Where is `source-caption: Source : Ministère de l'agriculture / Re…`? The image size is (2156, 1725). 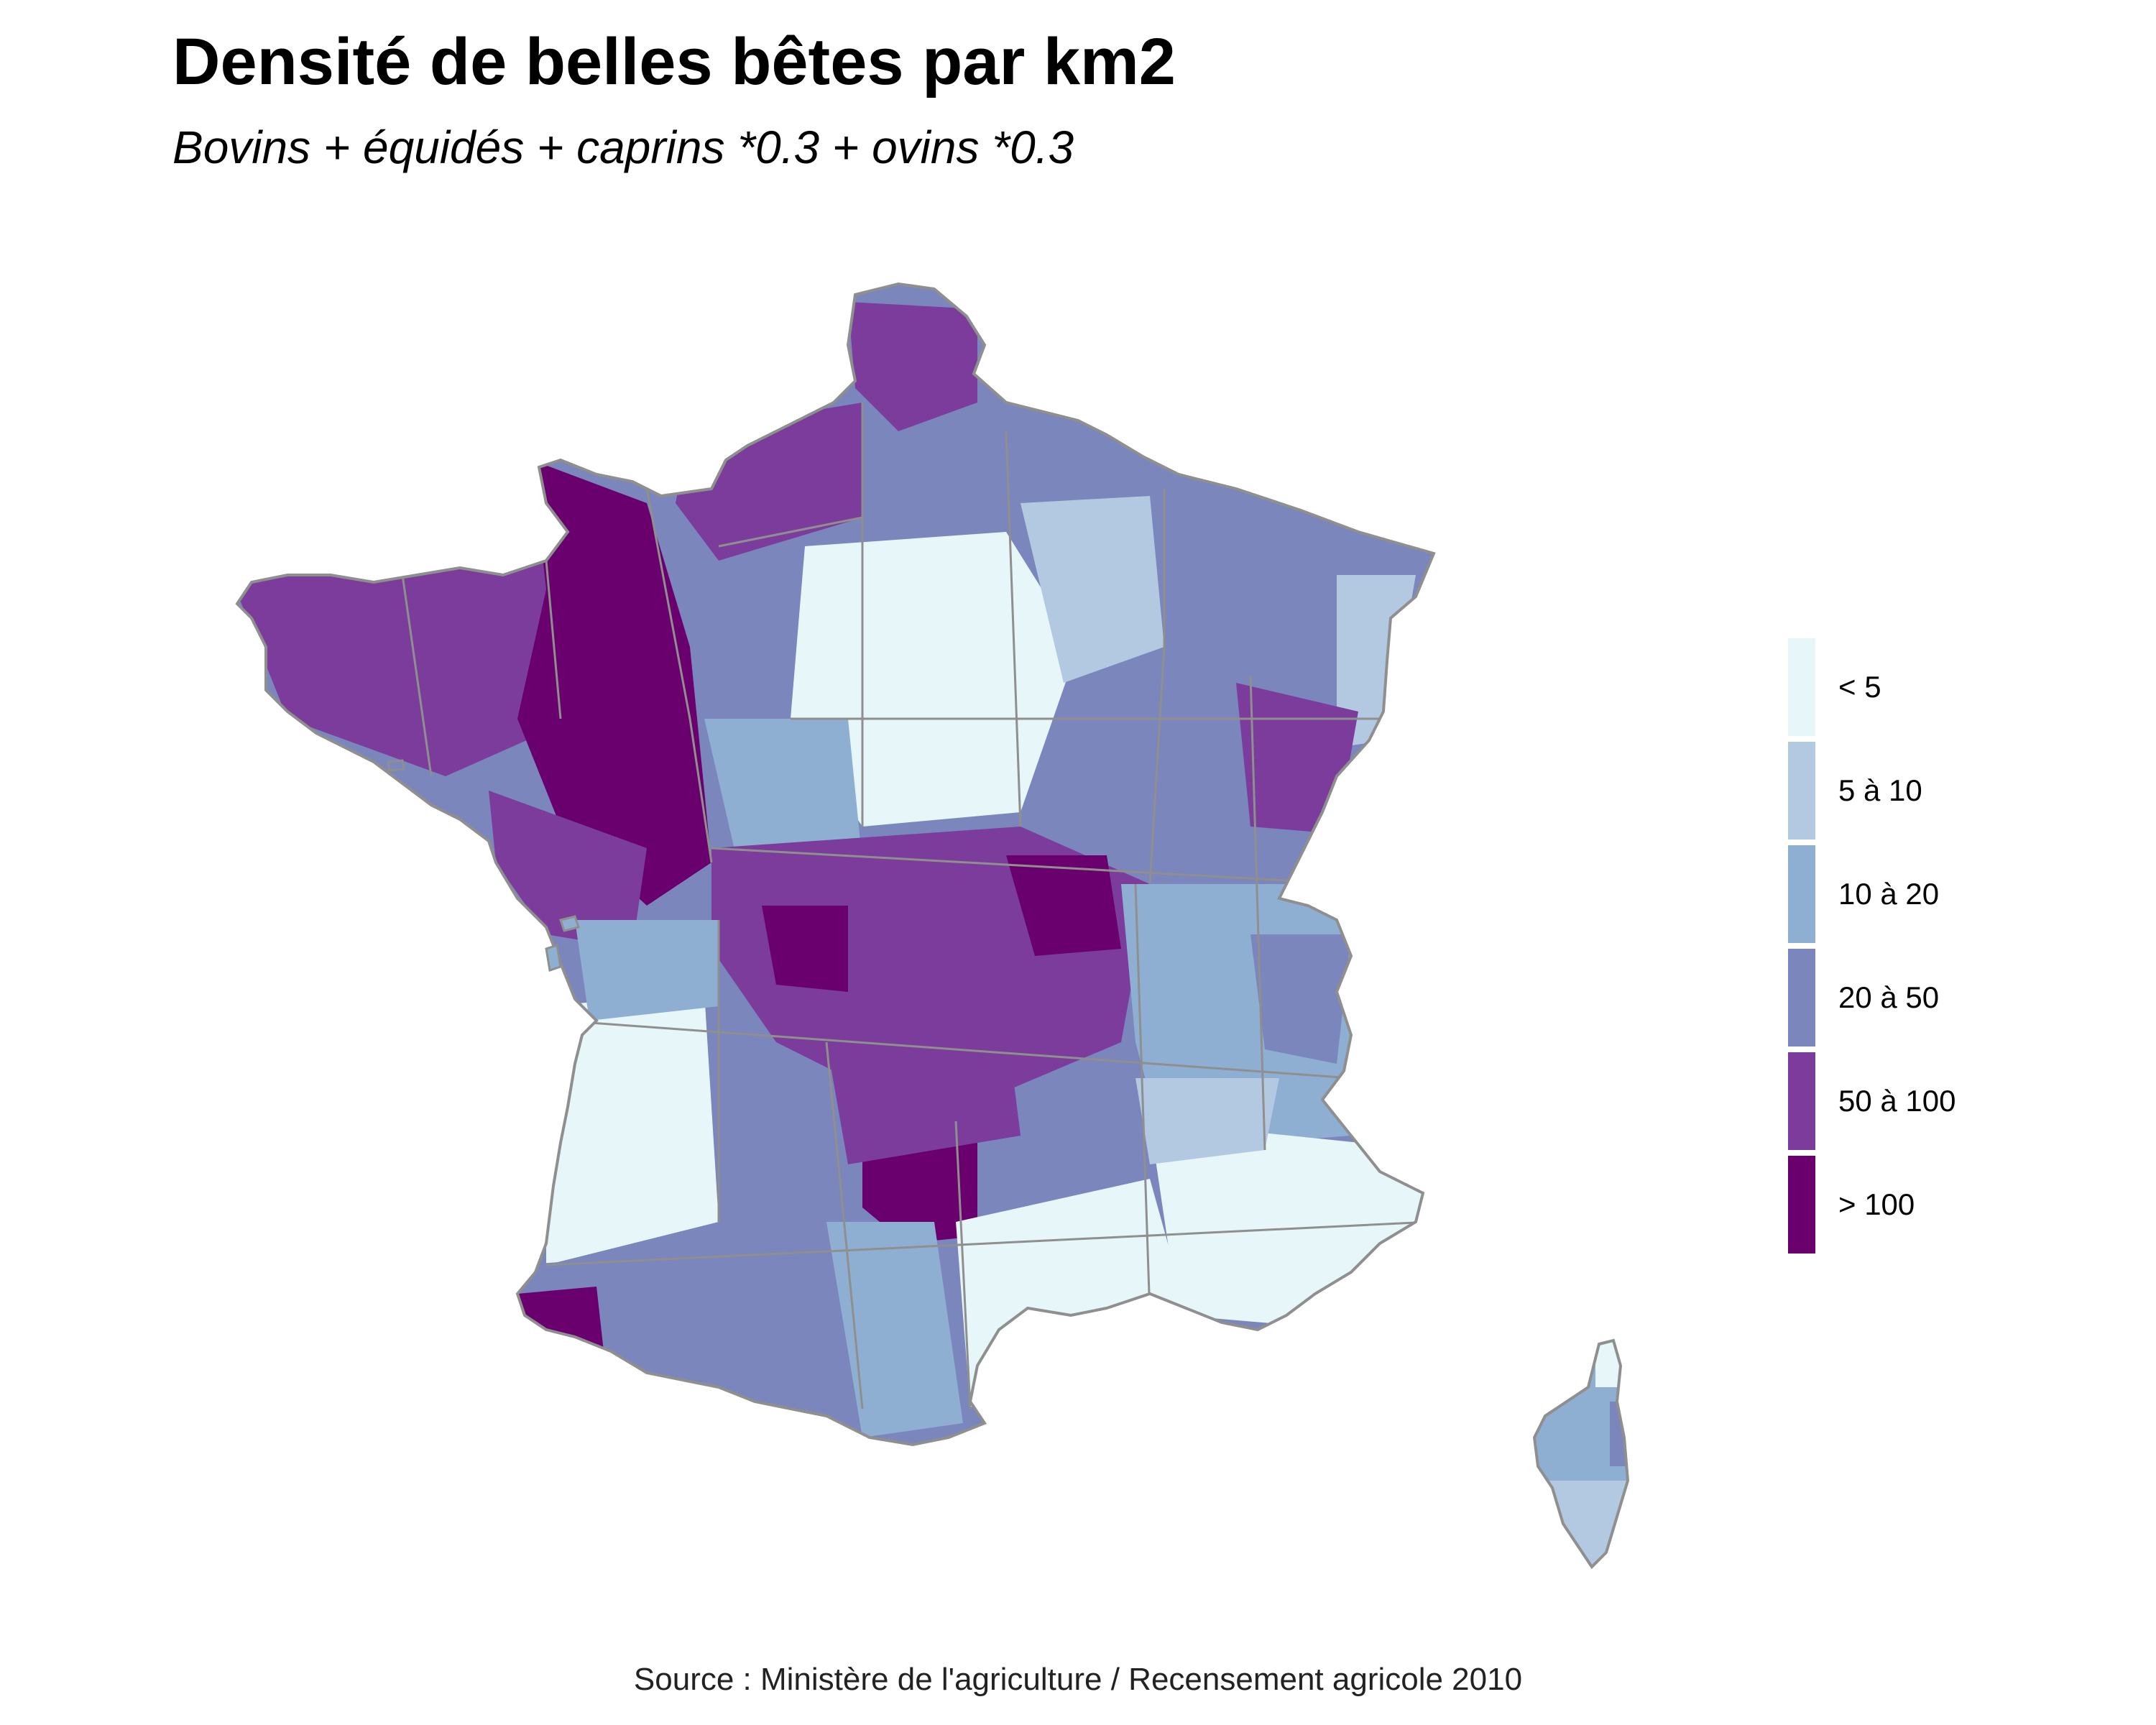
source-caption: Source : Ministère de l'agriculture / Re… is located at coordinates (1078, 1679).